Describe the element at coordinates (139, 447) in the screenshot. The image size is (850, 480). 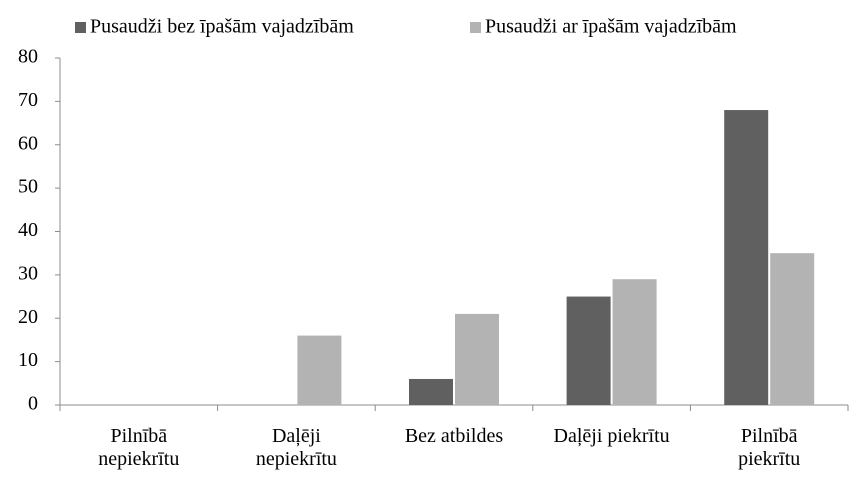
I see `x-tick-label: Pilnībā nepiekrītu` at that location.